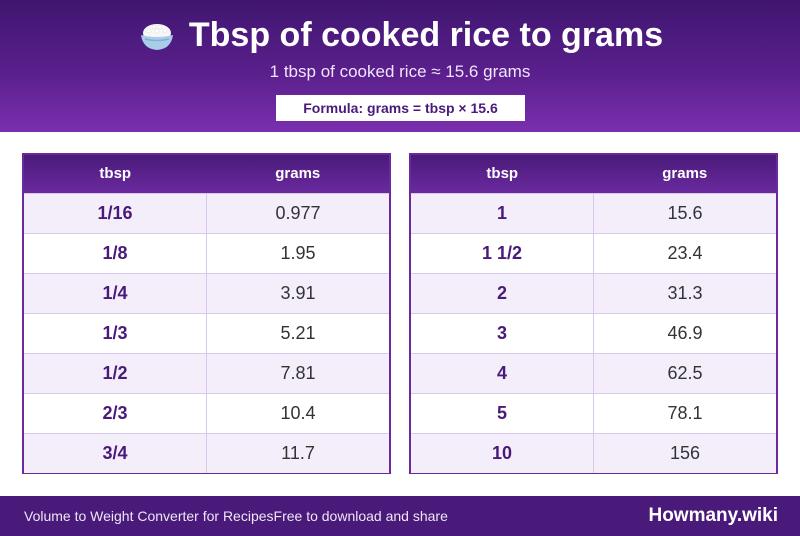  What do you see at coordinates (115, 453) in the screenshot?
I see `tbsp-cell: 3/4` at bounding box center [115, 453].